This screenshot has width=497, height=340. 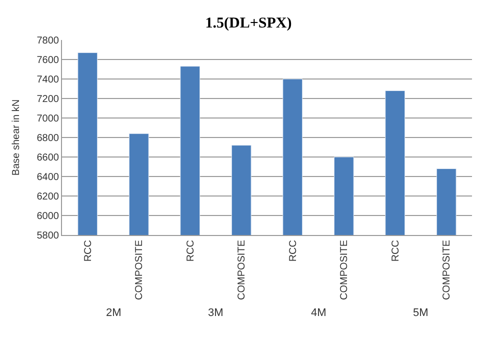 What do you see at coordinates (48, 80) in the screenshot?
I see `y-tick-label: 7400` at bounding box center [48, 80].